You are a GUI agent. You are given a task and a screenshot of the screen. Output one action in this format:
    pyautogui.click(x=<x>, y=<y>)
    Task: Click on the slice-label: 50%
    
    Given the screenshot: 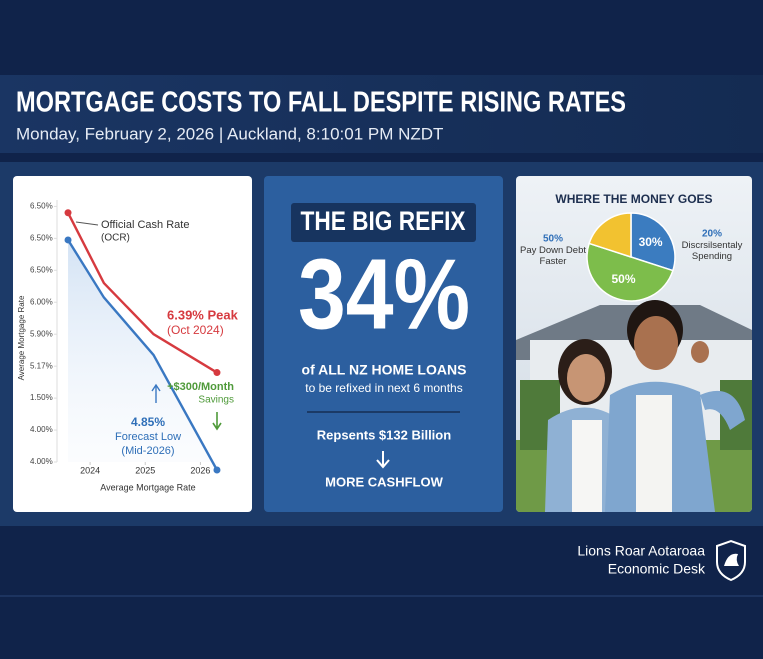 What is the action you would take?
    pyautogui.click(x=624, y=279)
    